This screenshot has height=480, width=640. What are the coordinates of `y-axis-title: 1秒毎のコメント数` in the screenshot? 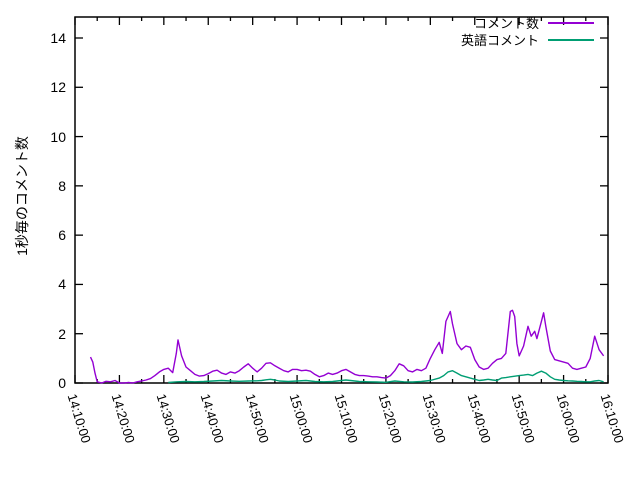 It's located at (22, 196).